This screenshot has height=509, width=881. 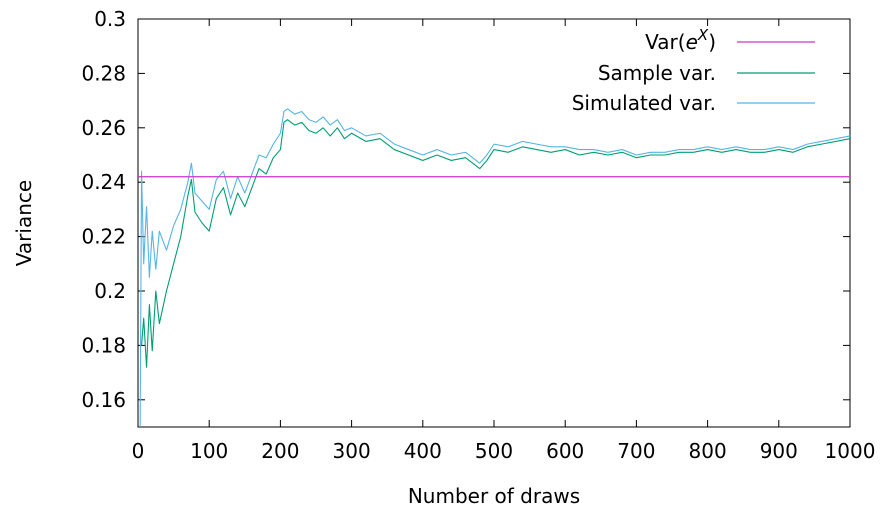 I want to click on x-tick-label: 800, so click(x=708, y=451).